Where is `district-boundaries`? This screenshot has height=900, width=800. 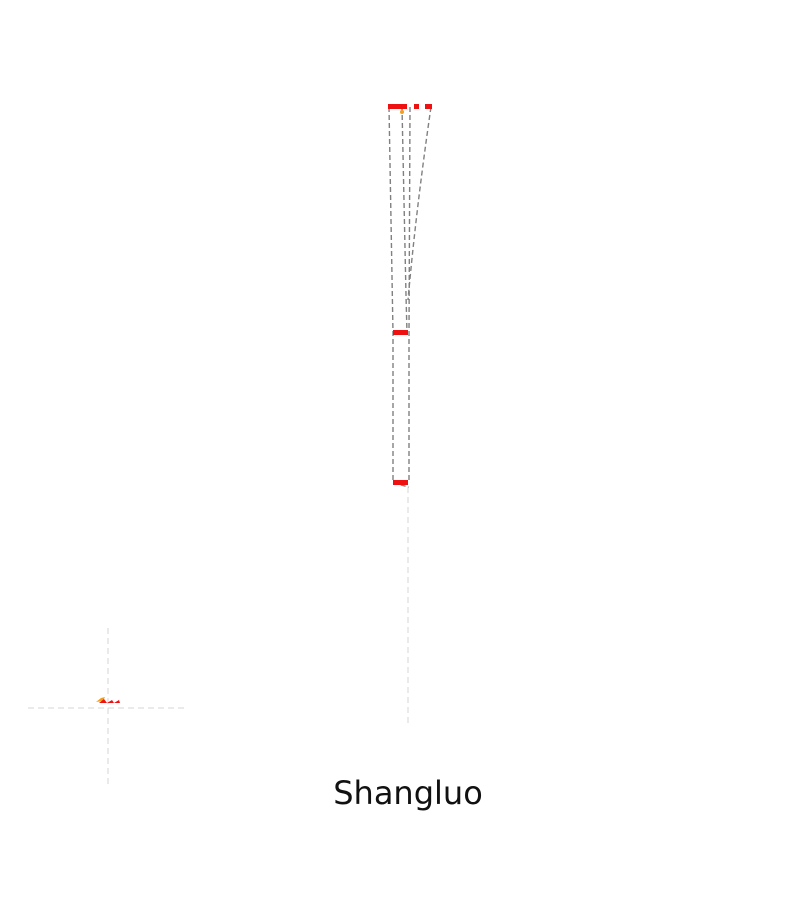
district-boundaries is located at coordinates (410, 297).